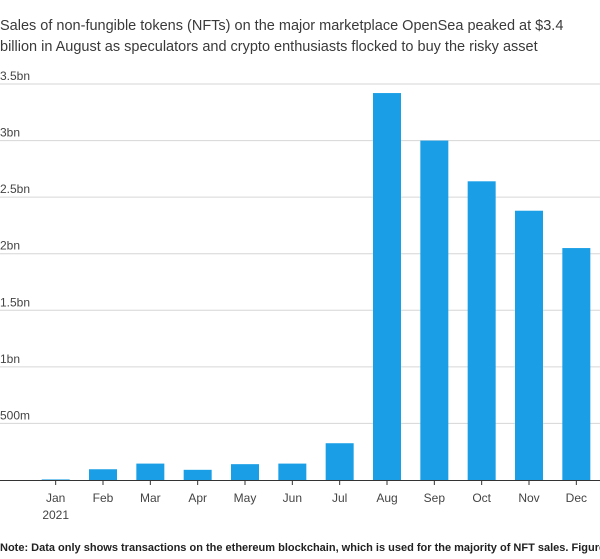 The height and width of the screenshot is (559, 600). I want to click on x-tick-label-jun: Jun, so click(292, 498).